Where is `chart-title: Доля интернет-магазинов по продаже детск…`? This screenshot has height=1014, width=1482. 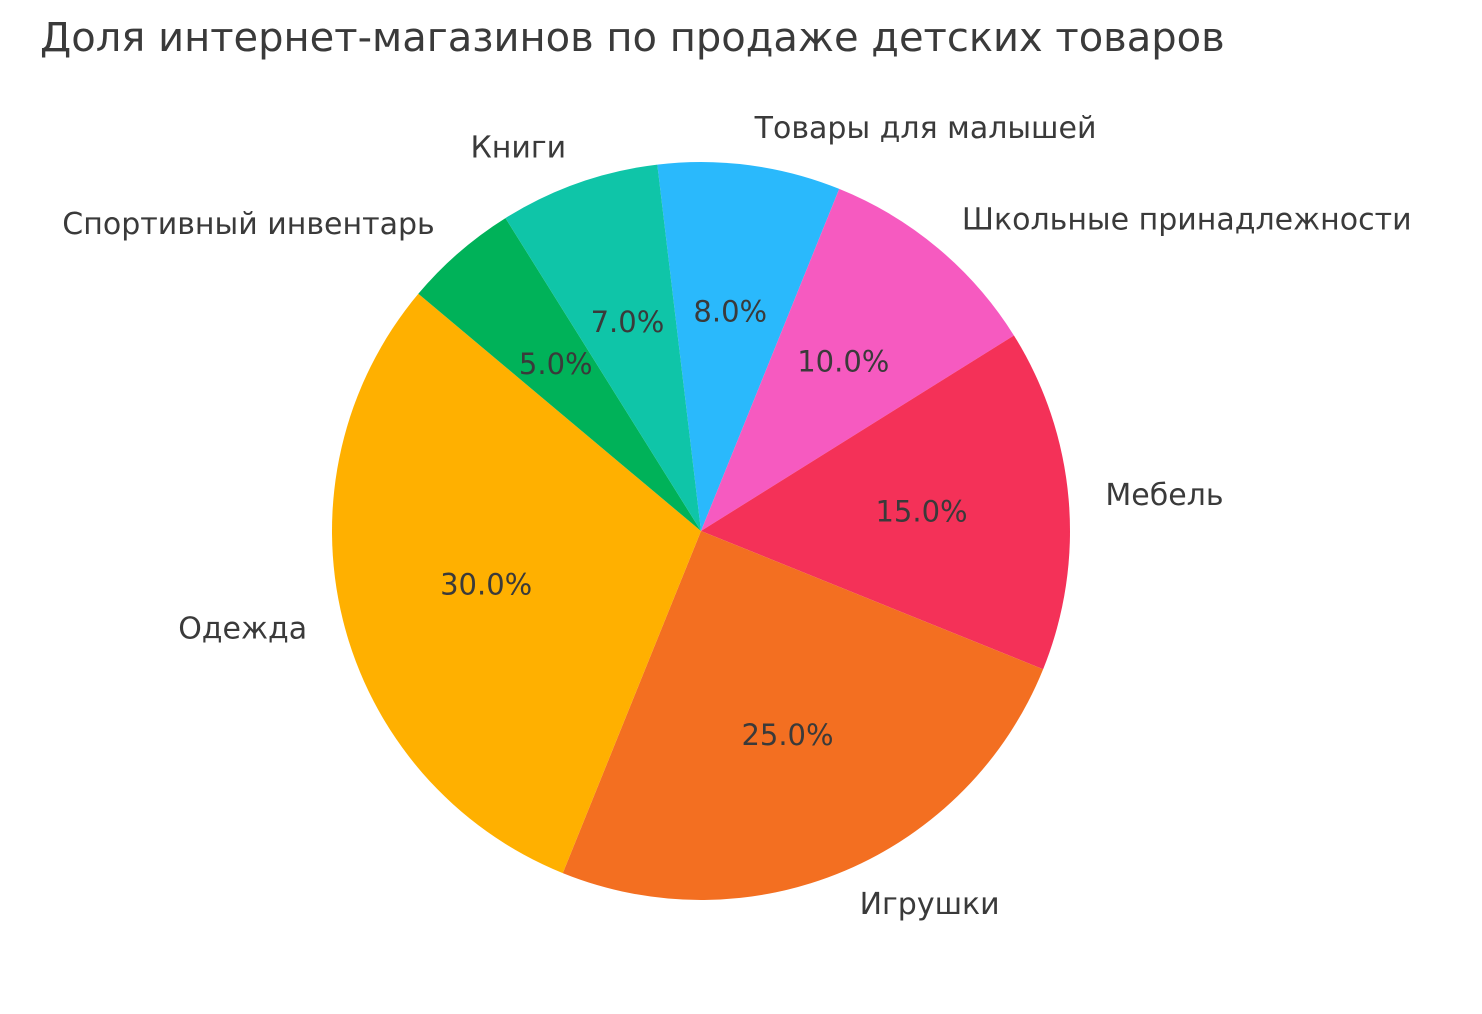
chart-title: Доля интернет-магазинов по продаже детск… is located at coordinates (632, 38).